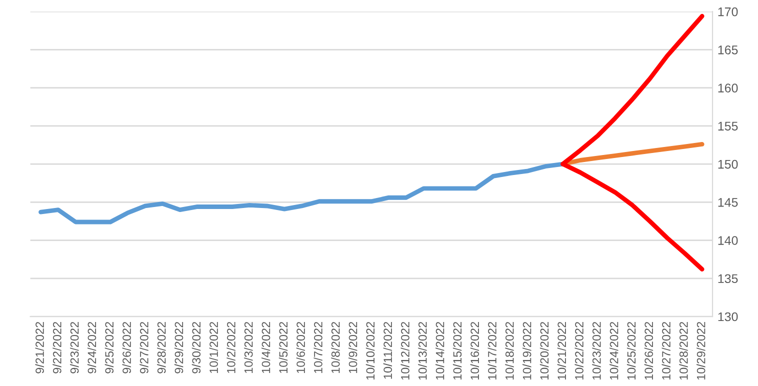 The width and height of the screenshot is (758, 386). Describe the element at coordinates (728, 164) in the screenshot. I see `y-tick-label: 150` at that location.